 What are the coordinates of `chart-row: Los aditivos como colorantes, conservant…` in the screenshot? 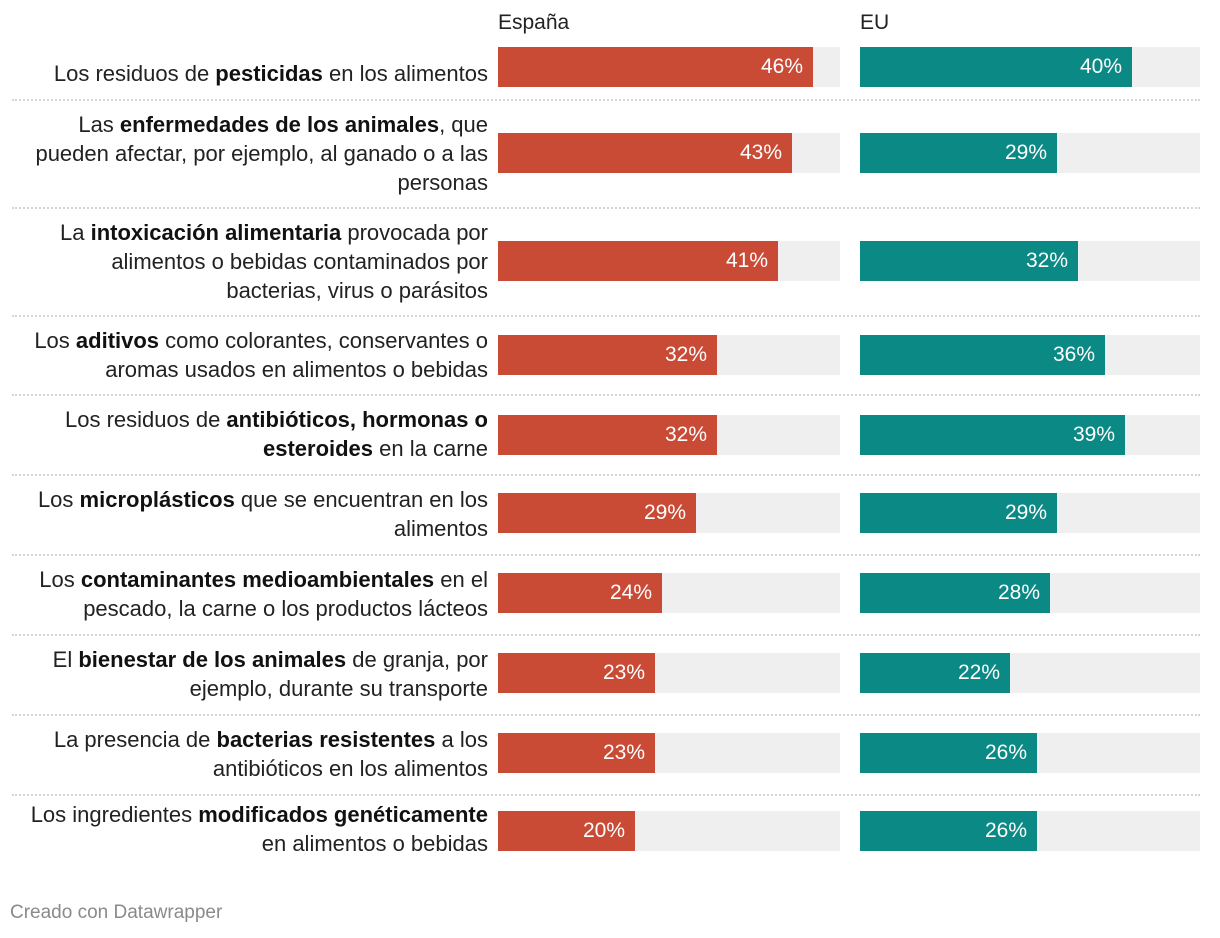 It's located at (606, 355).